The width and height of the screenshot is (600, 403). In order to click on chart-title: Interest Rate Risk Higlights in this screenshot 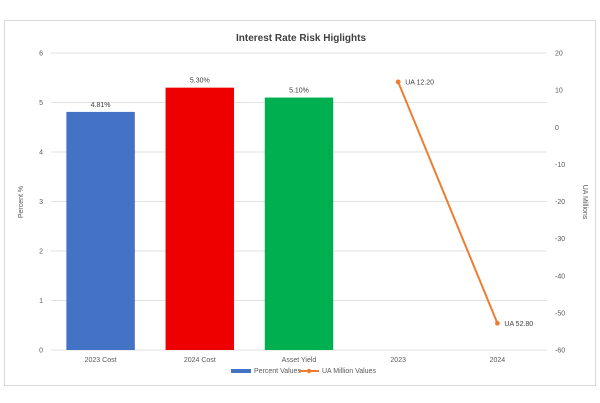, I will do `click(301, 38)`.